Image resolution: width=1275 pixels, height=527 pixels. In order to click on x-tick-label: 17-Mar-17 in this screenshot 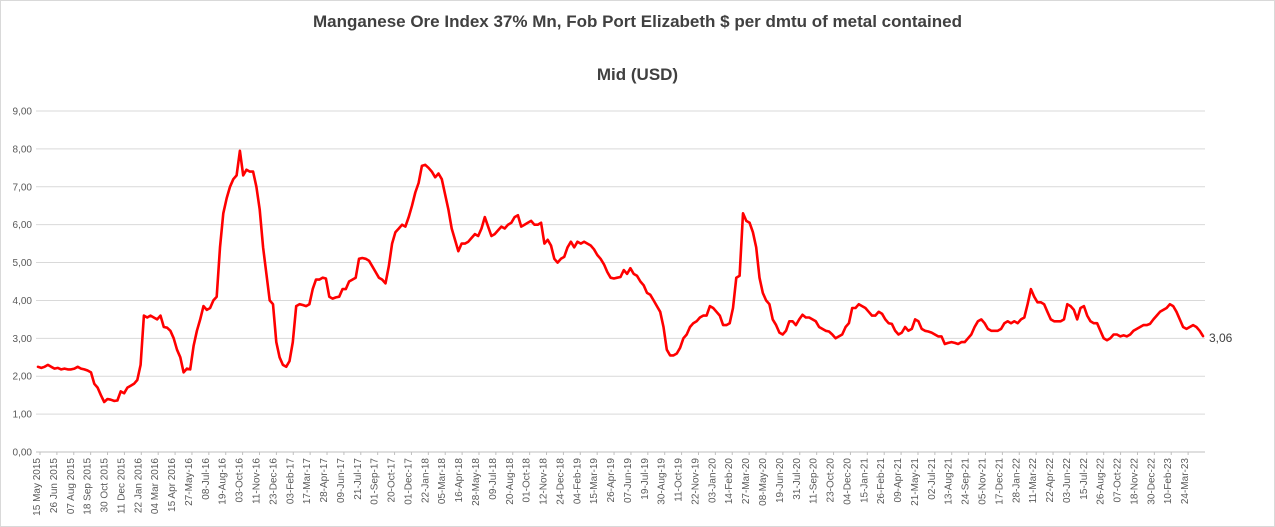, I will do `click(307, 481)`.